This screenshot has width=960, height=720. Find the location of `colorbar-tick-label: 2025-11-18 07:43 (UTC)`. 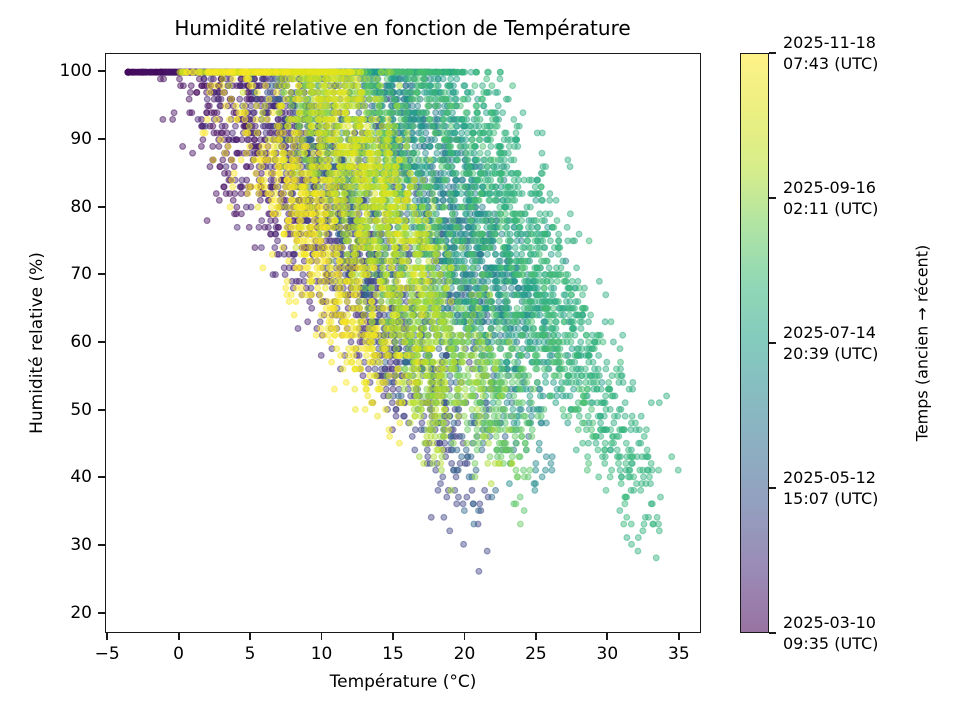

colorbar-tick-label: 2025-11-18 07:43 (UTC) is located at coordinates (831, 53).